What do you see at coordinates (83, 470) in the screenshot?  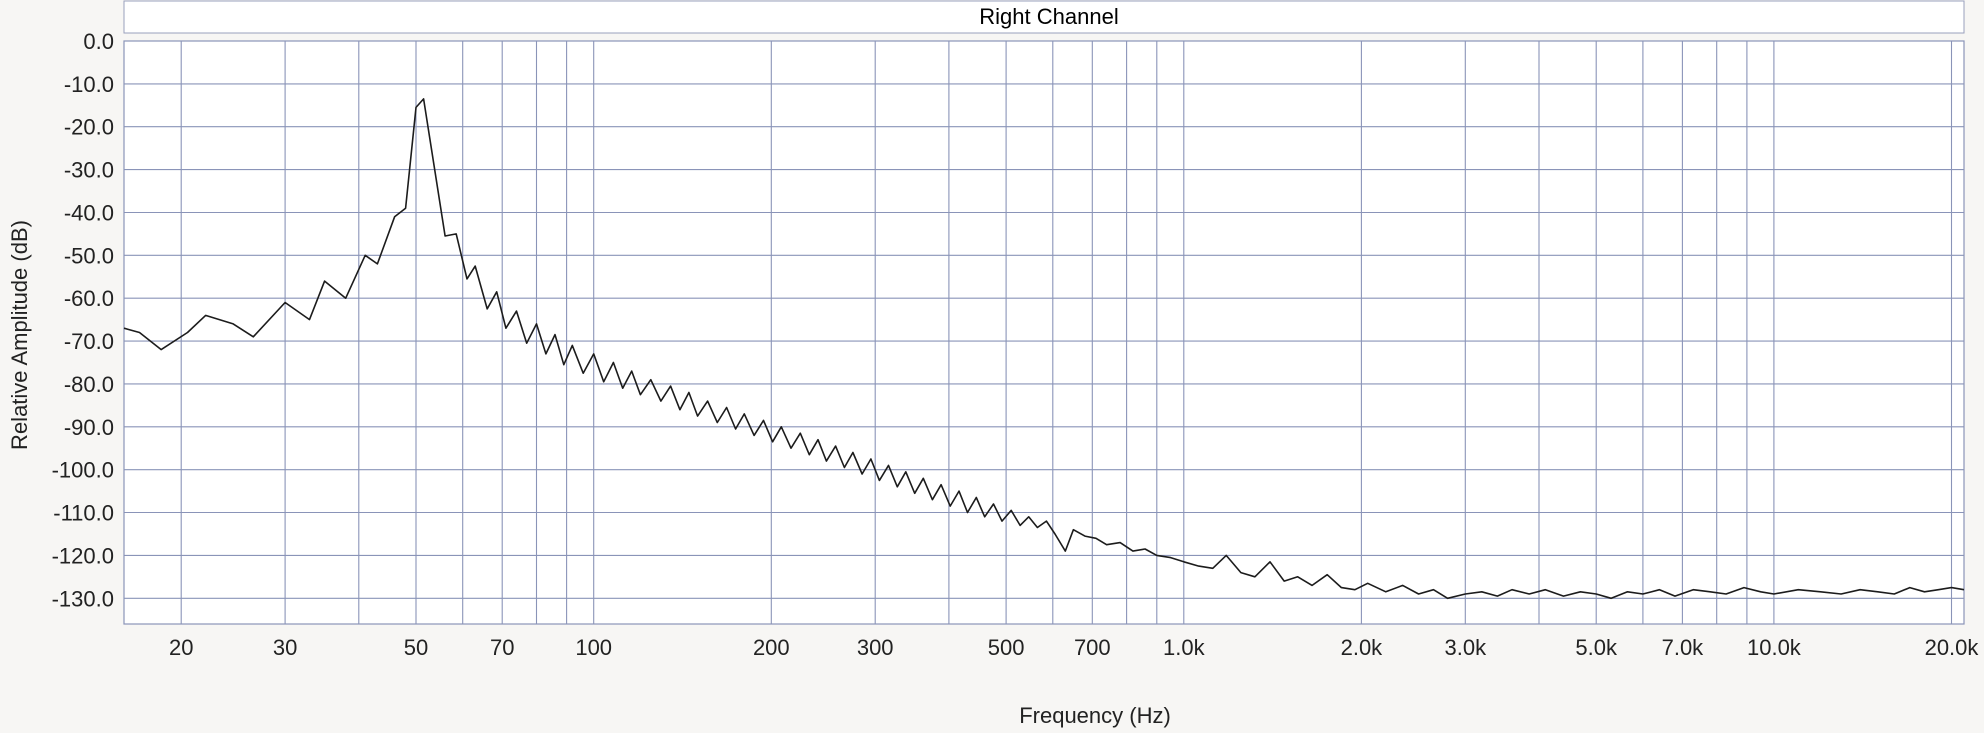 I see `y-tick-label: -100.0` at bounding box center [83, 470].